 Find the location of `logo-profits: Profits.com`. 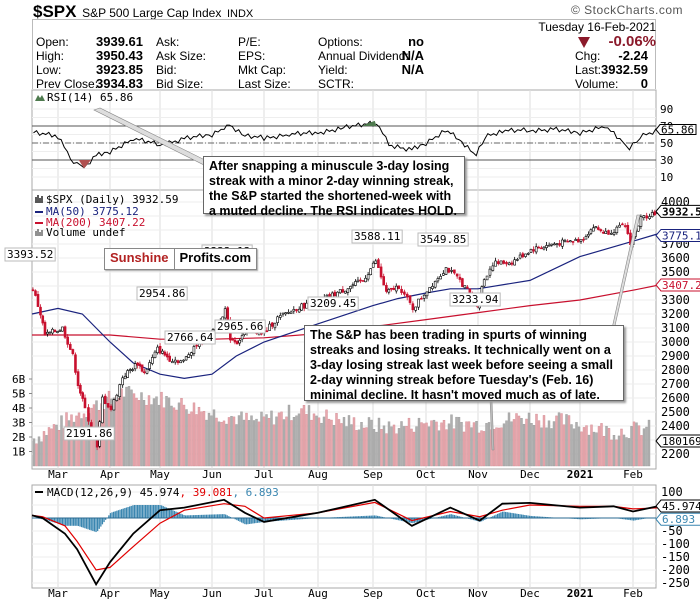

logo-profits: Profits.com is located at coordinates (215, 257).